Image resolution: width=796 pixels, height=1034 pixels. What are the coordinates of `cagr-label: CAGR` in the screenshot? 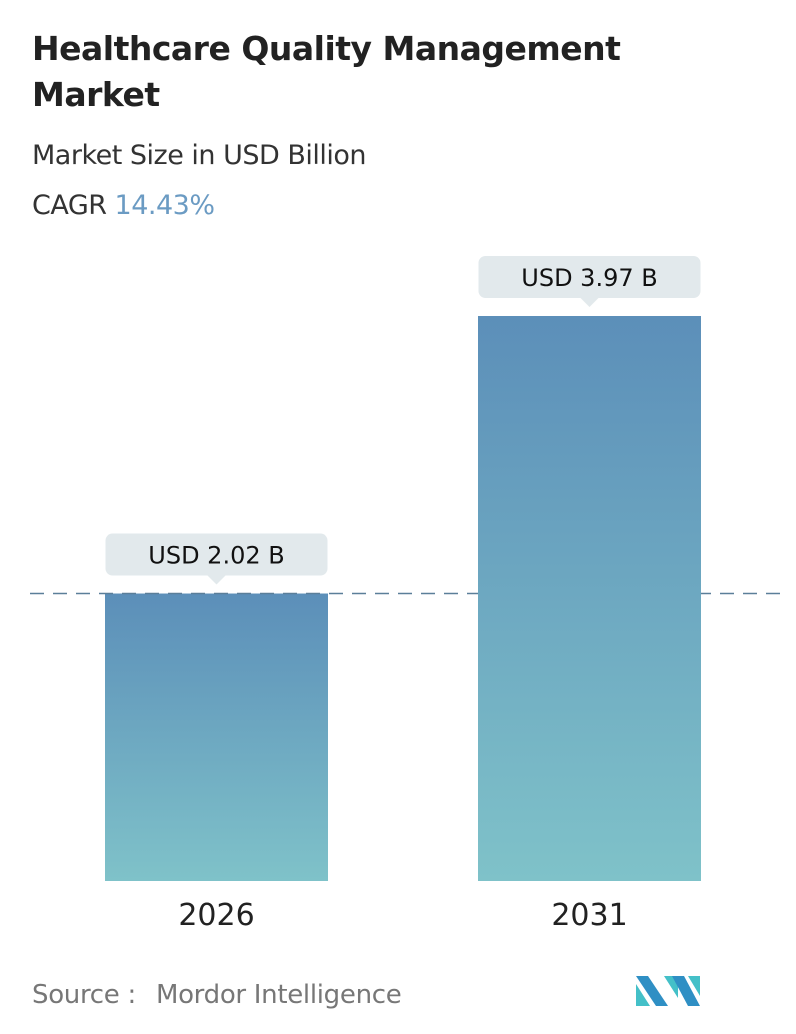 It's located at (69, 205).